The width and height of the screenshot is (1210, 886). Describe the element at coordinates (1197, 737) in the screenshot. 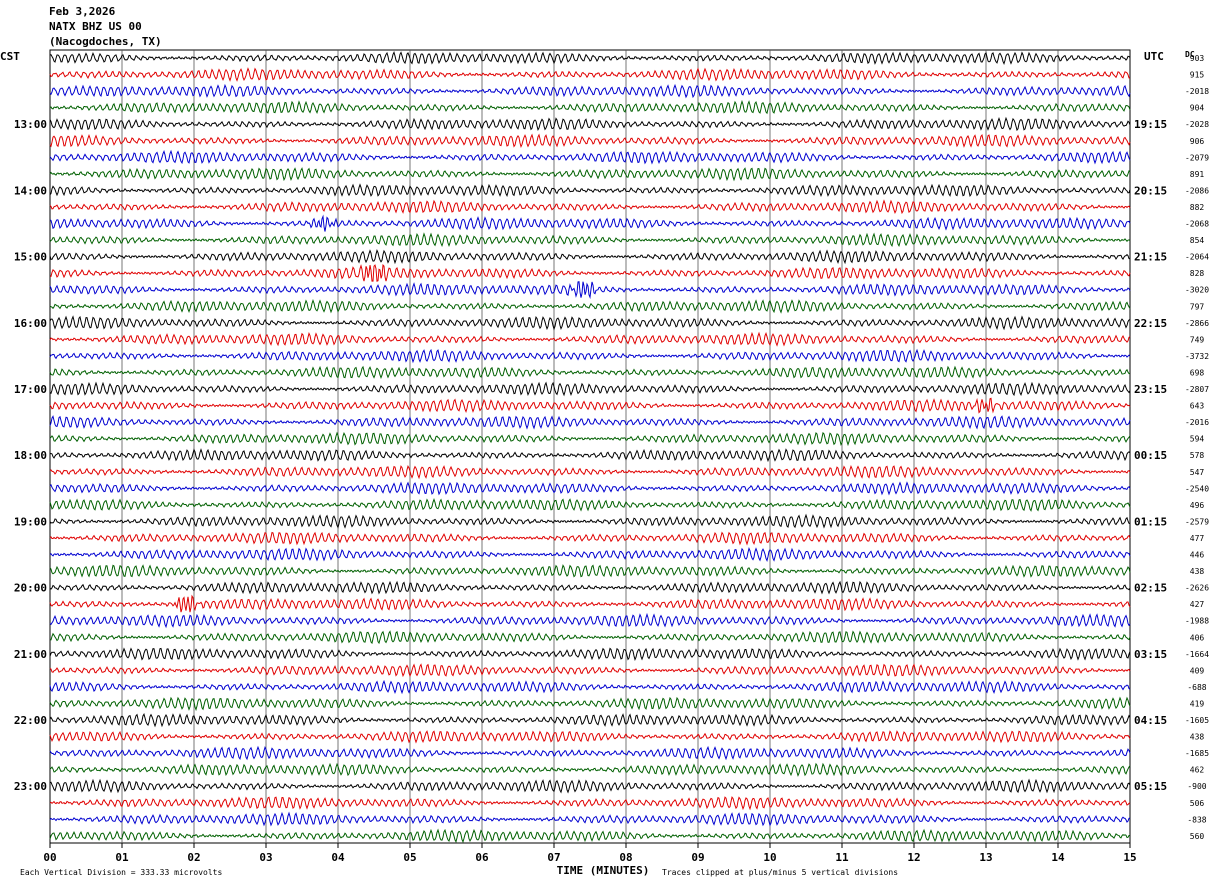

I see `dc-offset-label: 438` at that location.